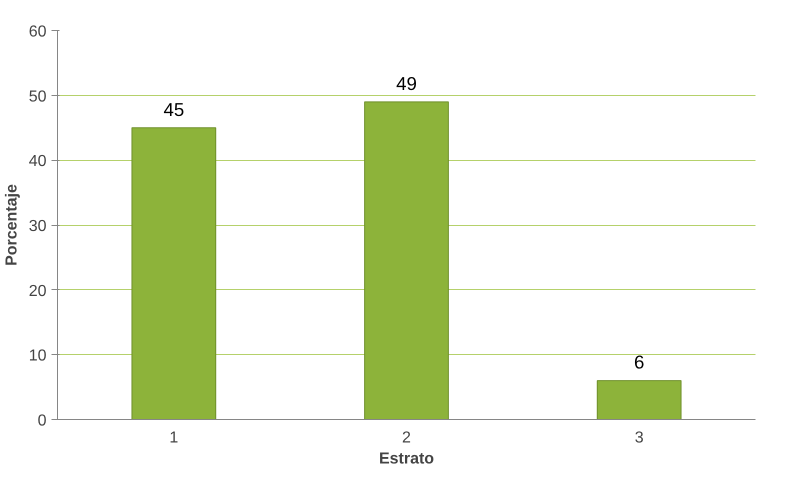 This screenshot has height=489, width=786. What do you see at coordinates (37, 226) in the screenshot?
I see `y-tick-label: 30` at bounding box center [37, 226].